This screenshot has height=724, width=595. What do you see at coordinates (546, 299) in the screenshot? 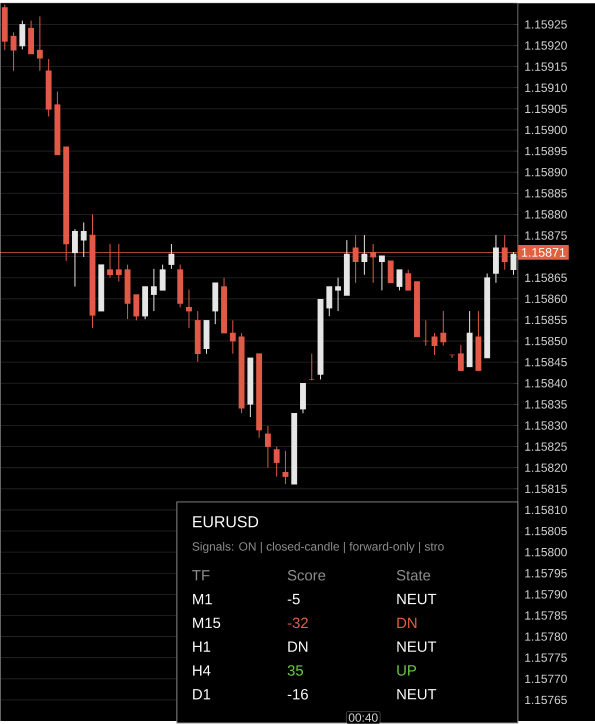
I see `y-tick-label: 1.15860` at bounding box center [546, 299].